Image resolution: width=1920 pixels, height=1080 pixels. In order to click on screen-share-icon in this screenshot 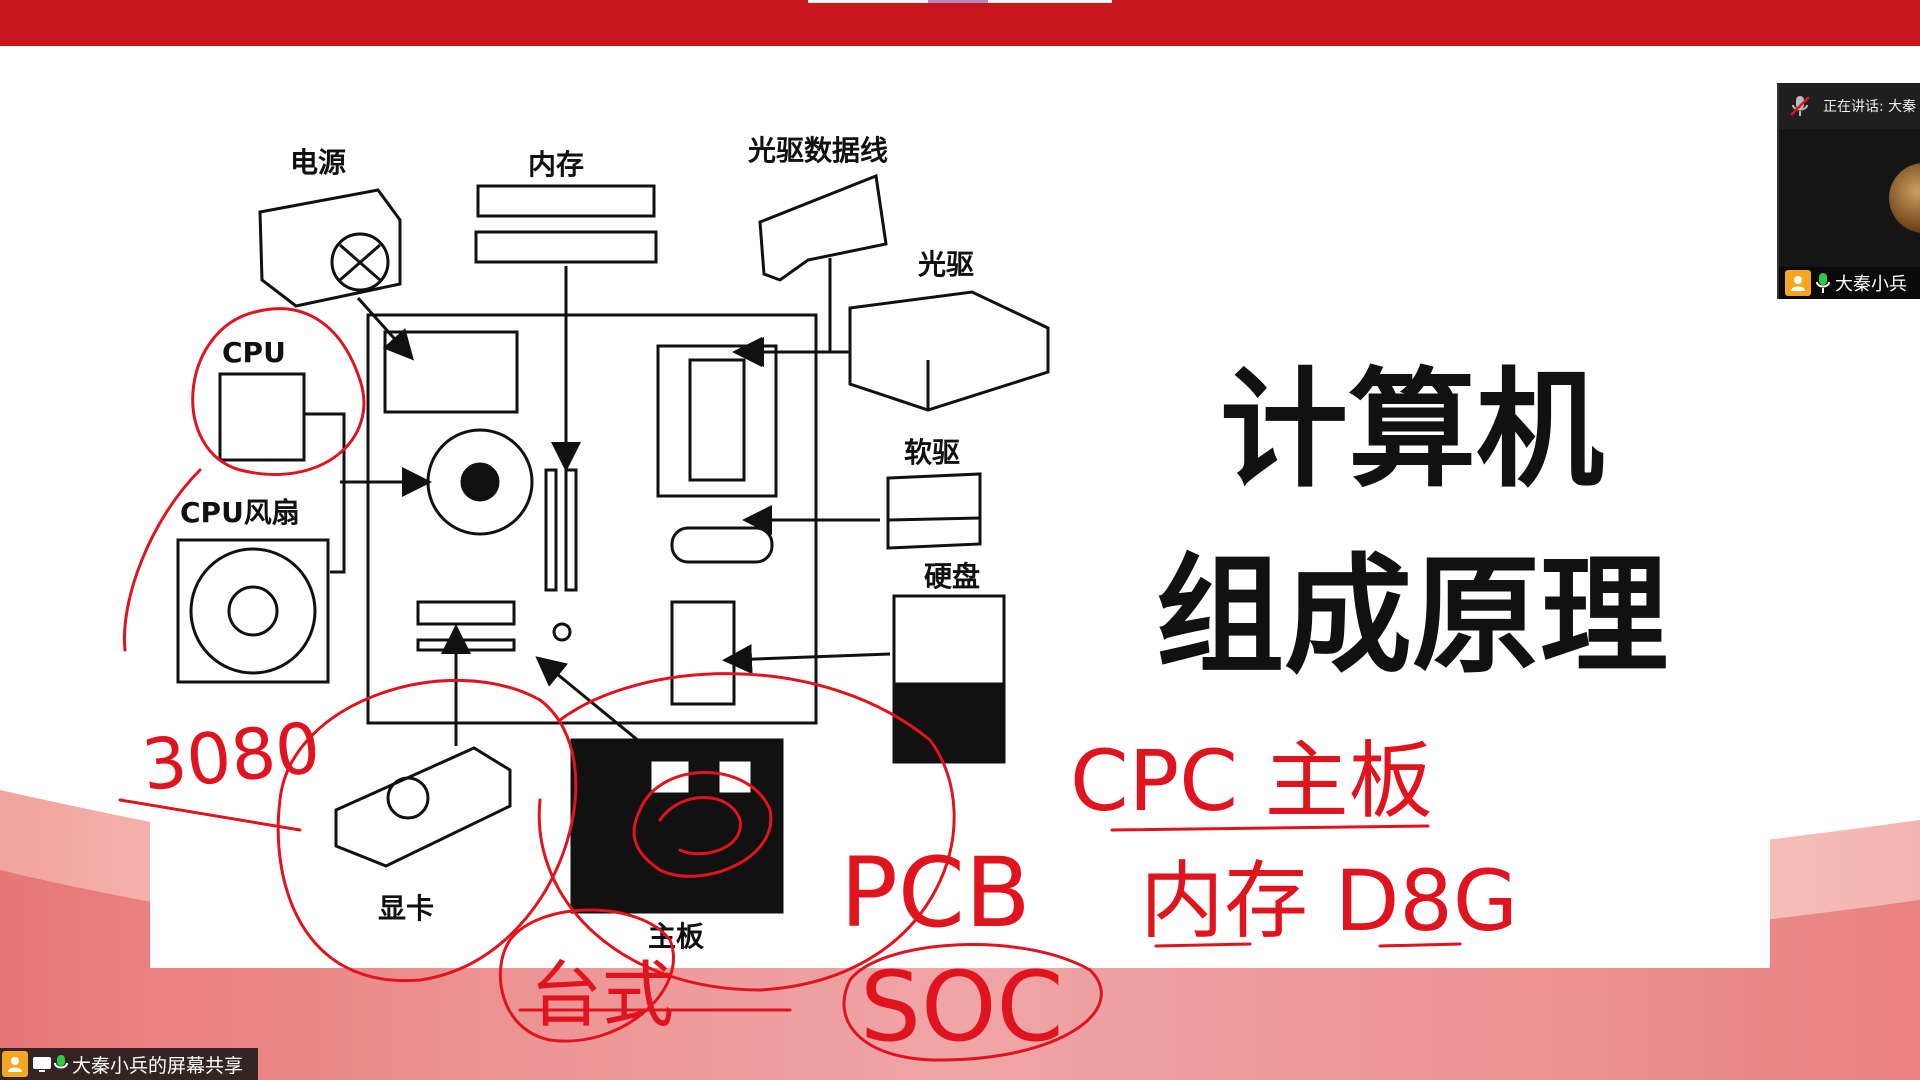, I will do `click(42, 1064)`.